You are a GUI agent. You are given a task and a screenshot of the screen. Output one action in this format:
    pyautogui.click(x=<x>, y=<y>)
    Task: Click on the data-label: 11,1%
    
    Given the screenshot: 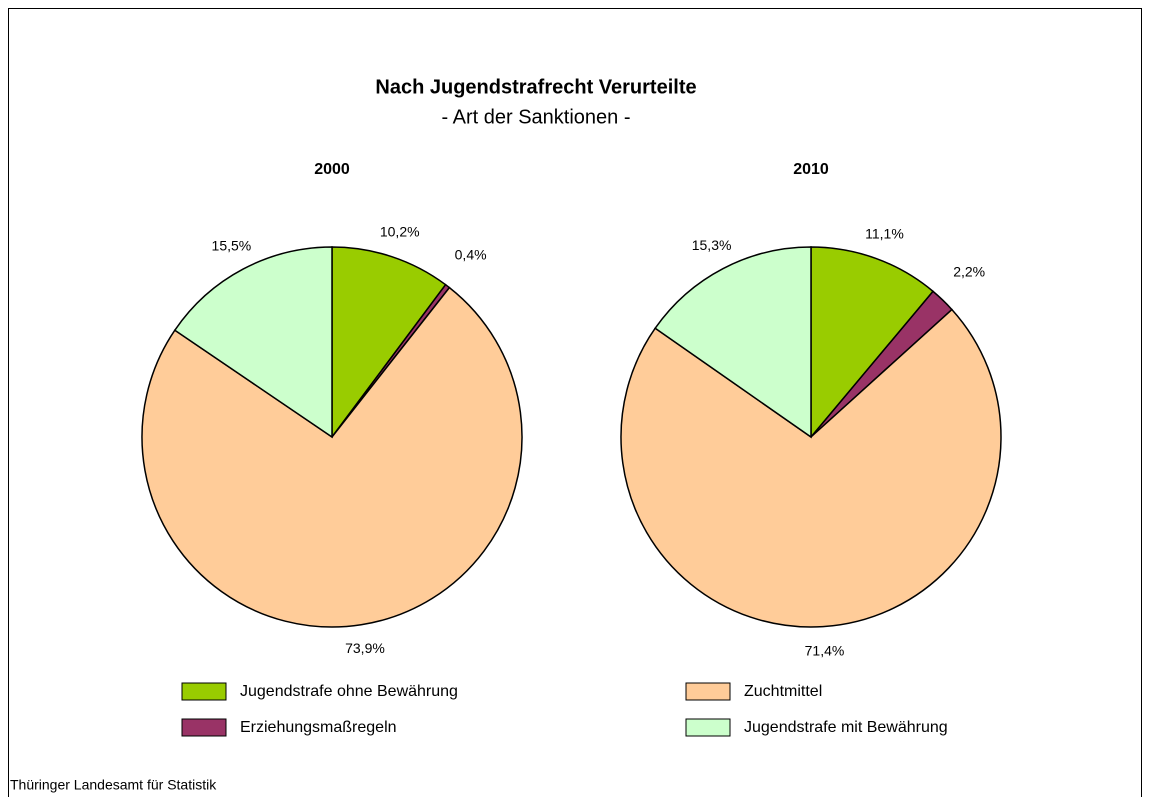 What is the action you would take?
    pyautogui.click(x=884, y=234)
    